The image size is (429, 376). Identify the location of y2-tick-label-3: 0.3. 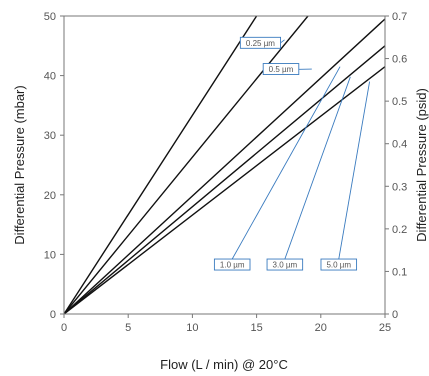
(399, 187).